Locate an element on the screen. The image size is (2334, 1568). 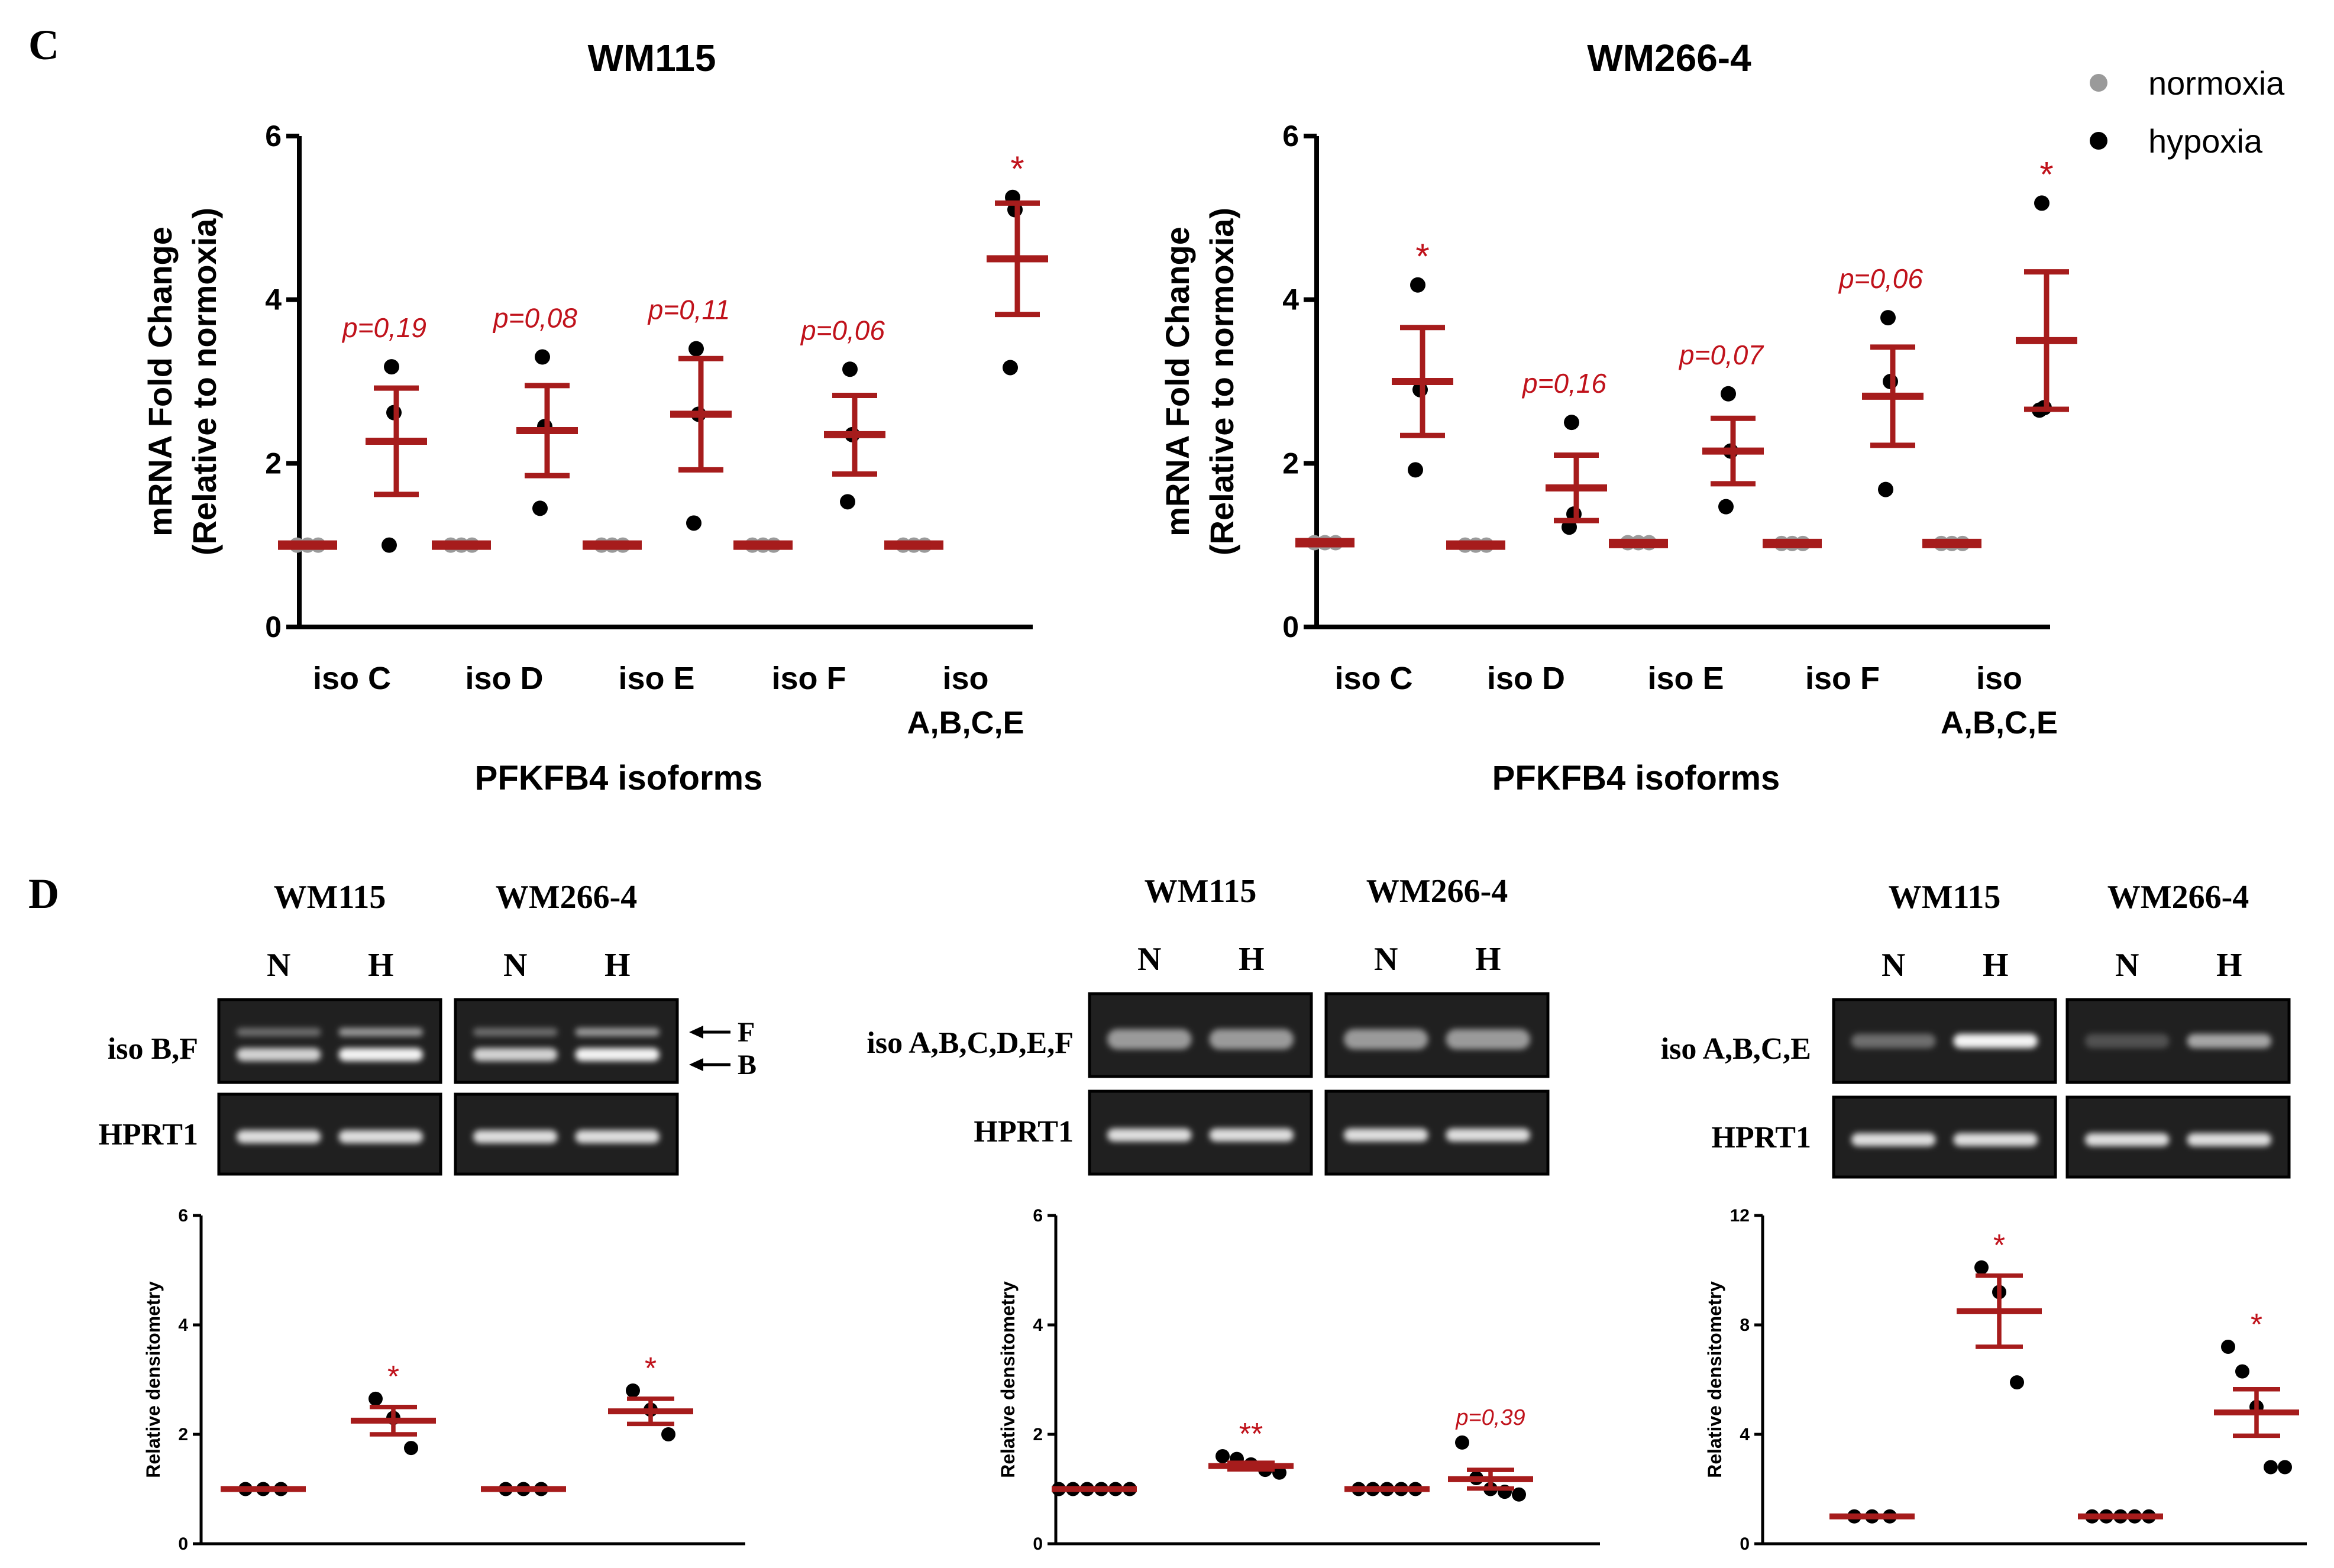
band-label: B is located at coordinates (747, 1065).